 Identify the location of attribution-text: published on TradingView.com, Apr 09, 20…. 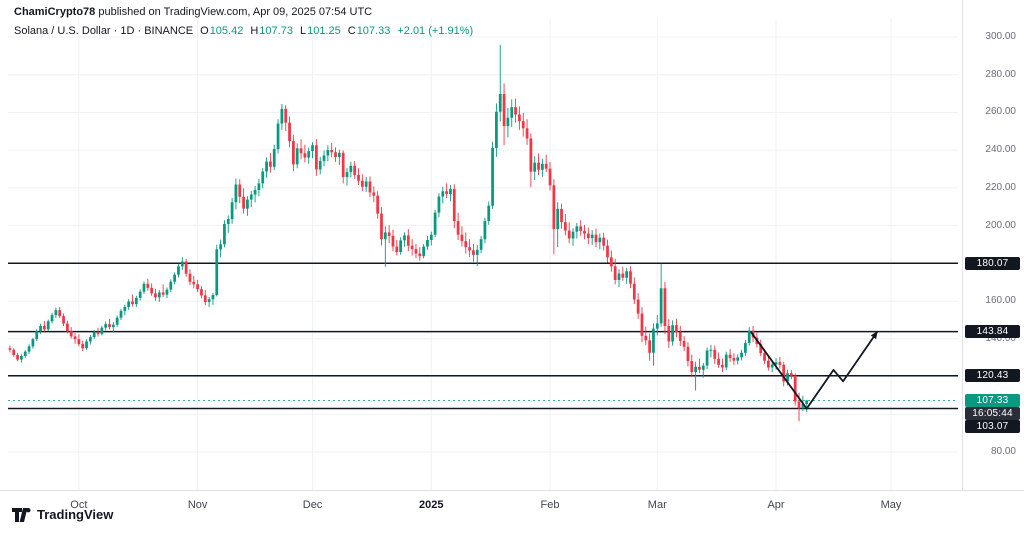
(234, 12).